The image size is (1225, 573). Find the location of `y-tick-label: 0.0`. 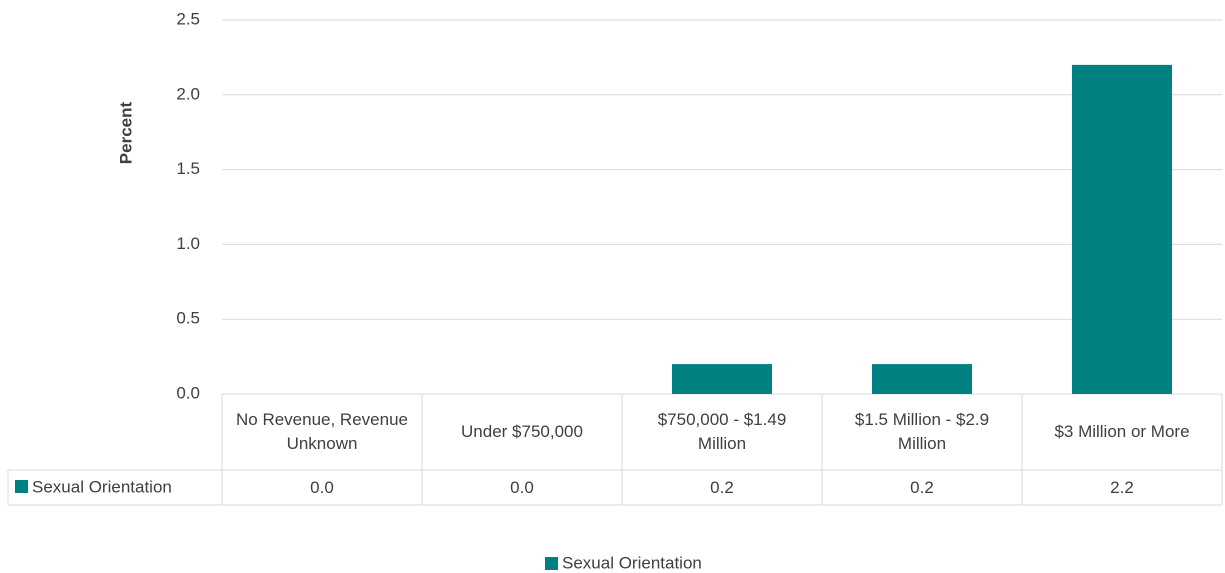

y-tick-label: 0.0 is located at coordinates (188, 392).